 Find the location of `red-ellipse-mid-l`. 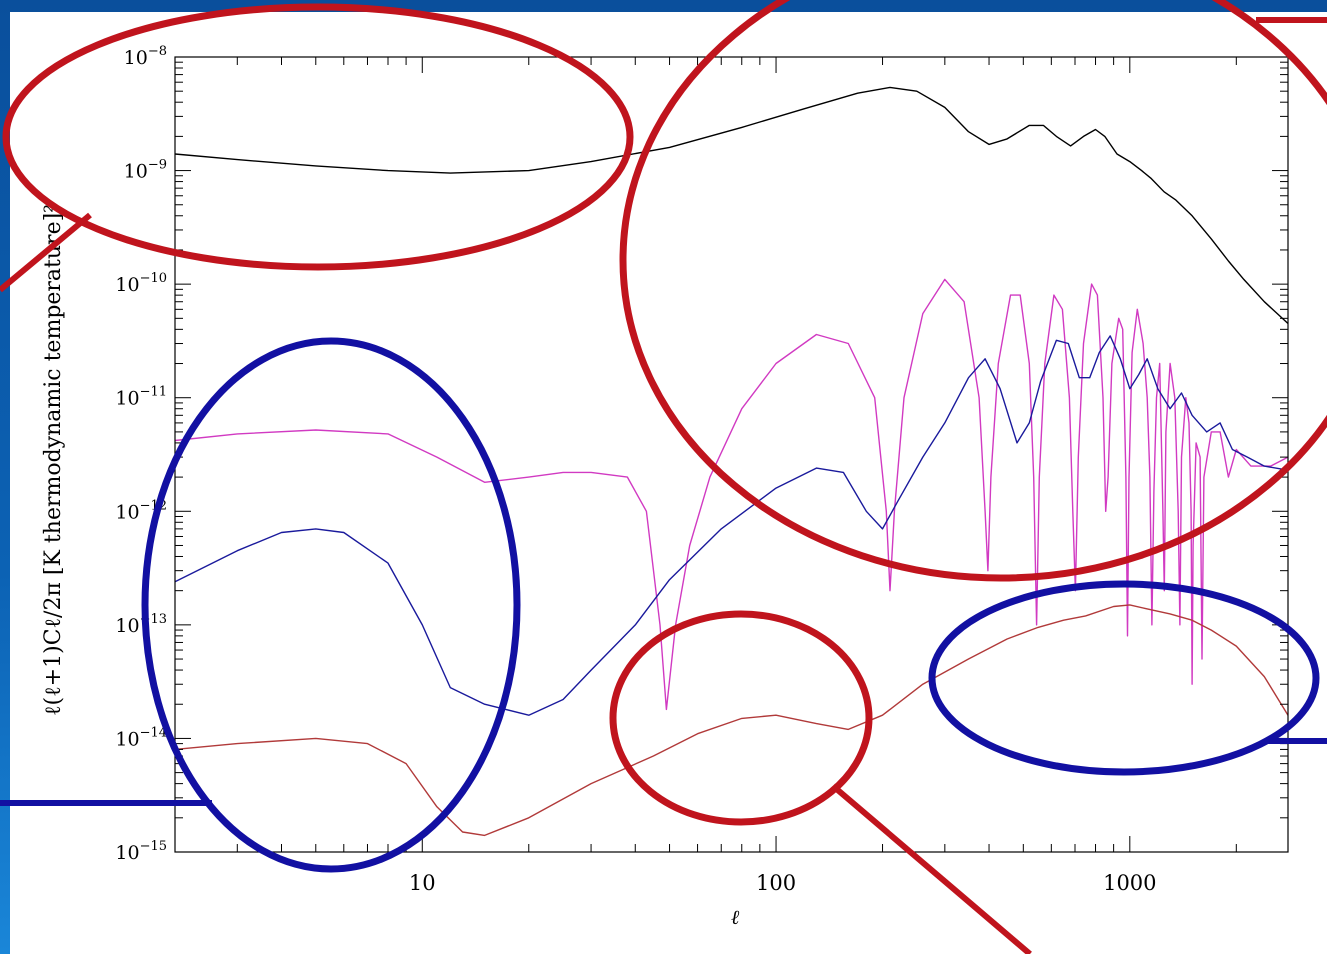

red-ellipse-mid-l is located at coordinates (741, 718).